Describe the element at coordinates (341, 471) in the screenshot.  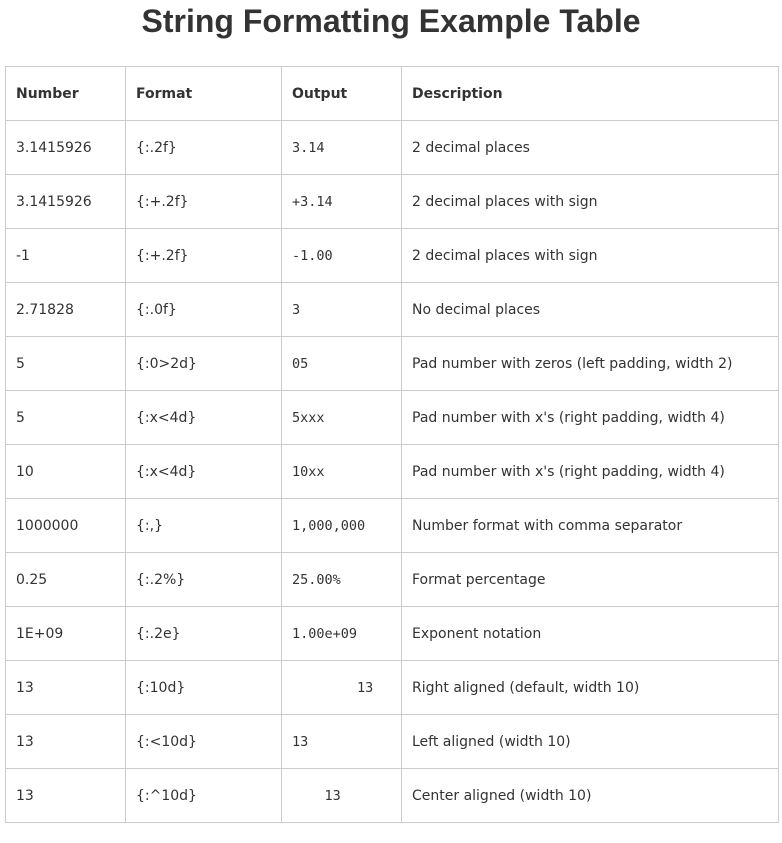
I see `cell-output: 10xx` at that location.